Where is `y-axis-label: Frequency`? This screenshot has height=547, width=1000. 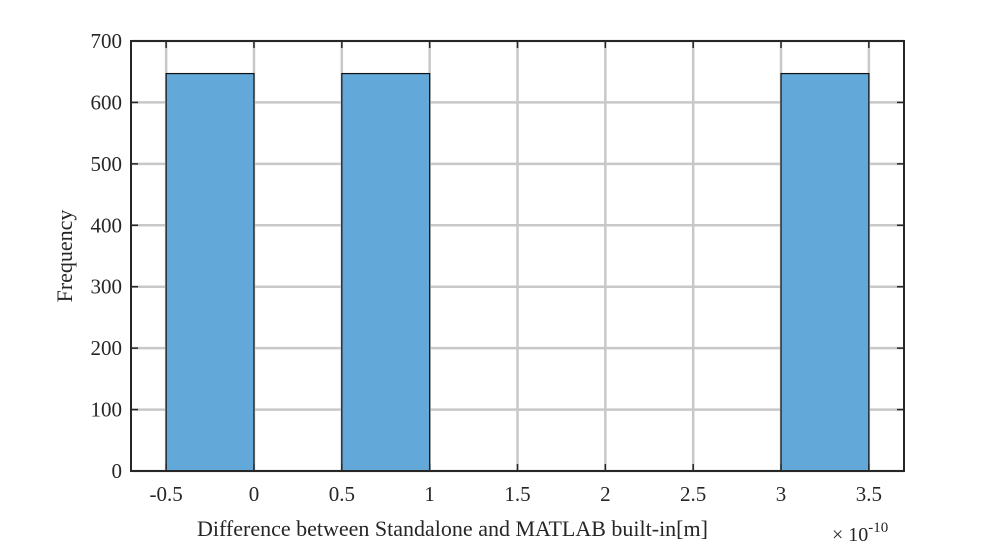
y-axis-label: Frequency is located at coordinates (64, 256).